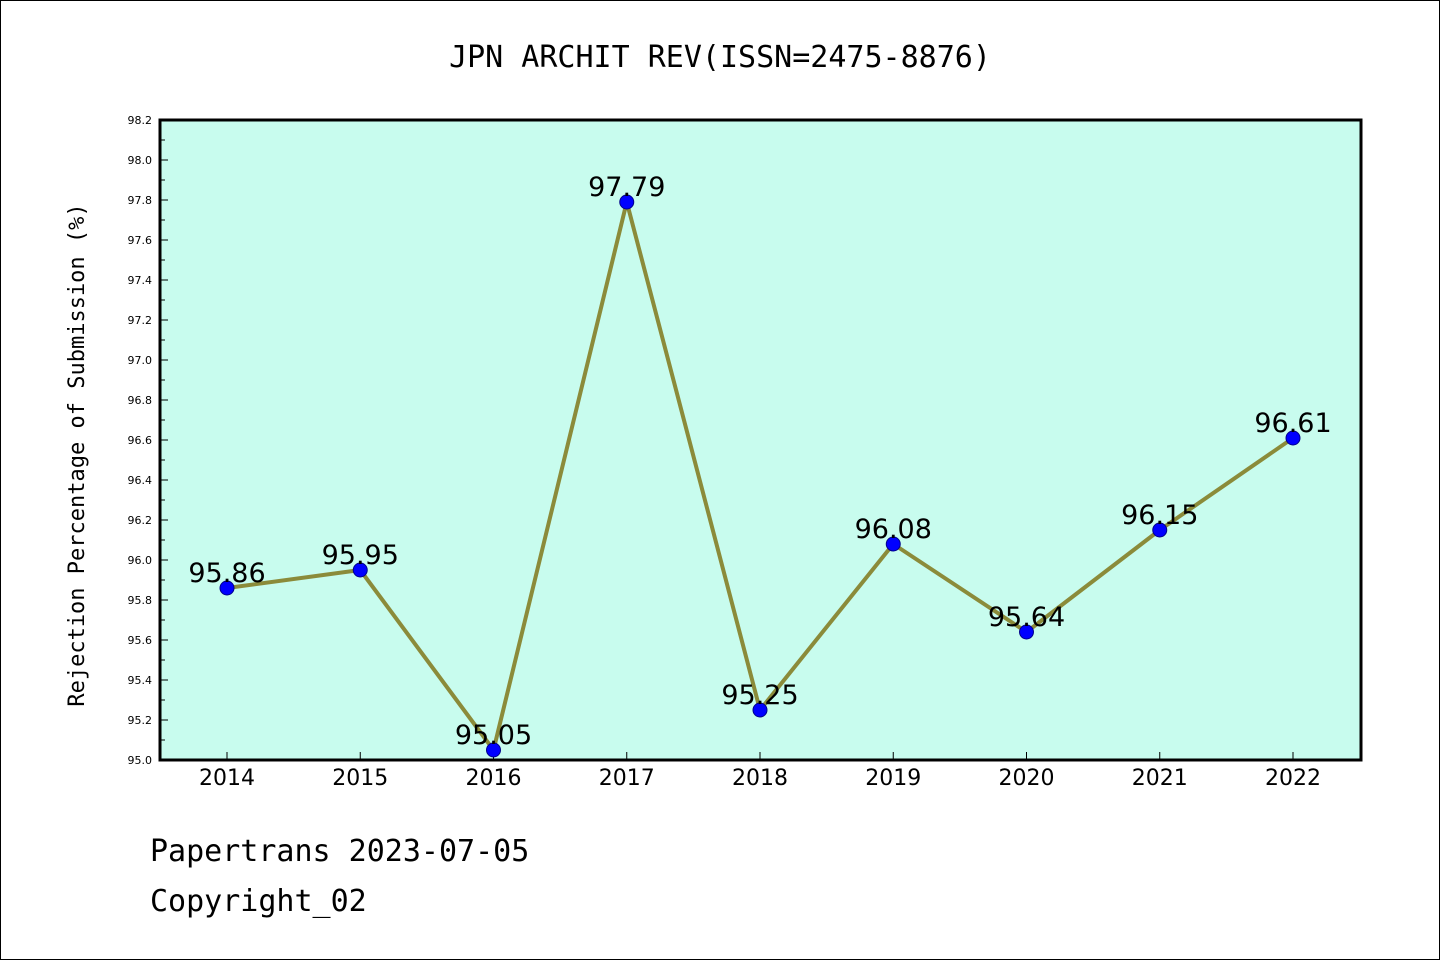 The height and width of the screenshot is (960, 1440). Describe the element at coordinates (140, 480) in the screenshot. I see `y-tick-label: 96.4` at that location.